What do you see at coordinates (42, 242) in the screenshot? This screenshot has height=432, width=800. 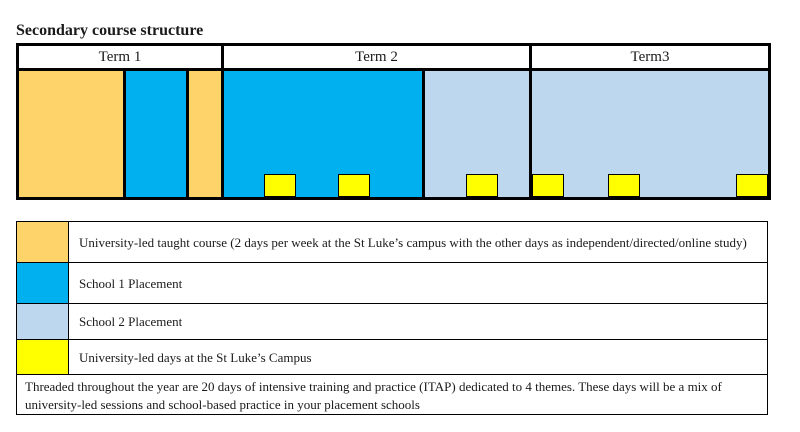 I see `legend-swatch-university-taught` at bounding box center [42, 242].